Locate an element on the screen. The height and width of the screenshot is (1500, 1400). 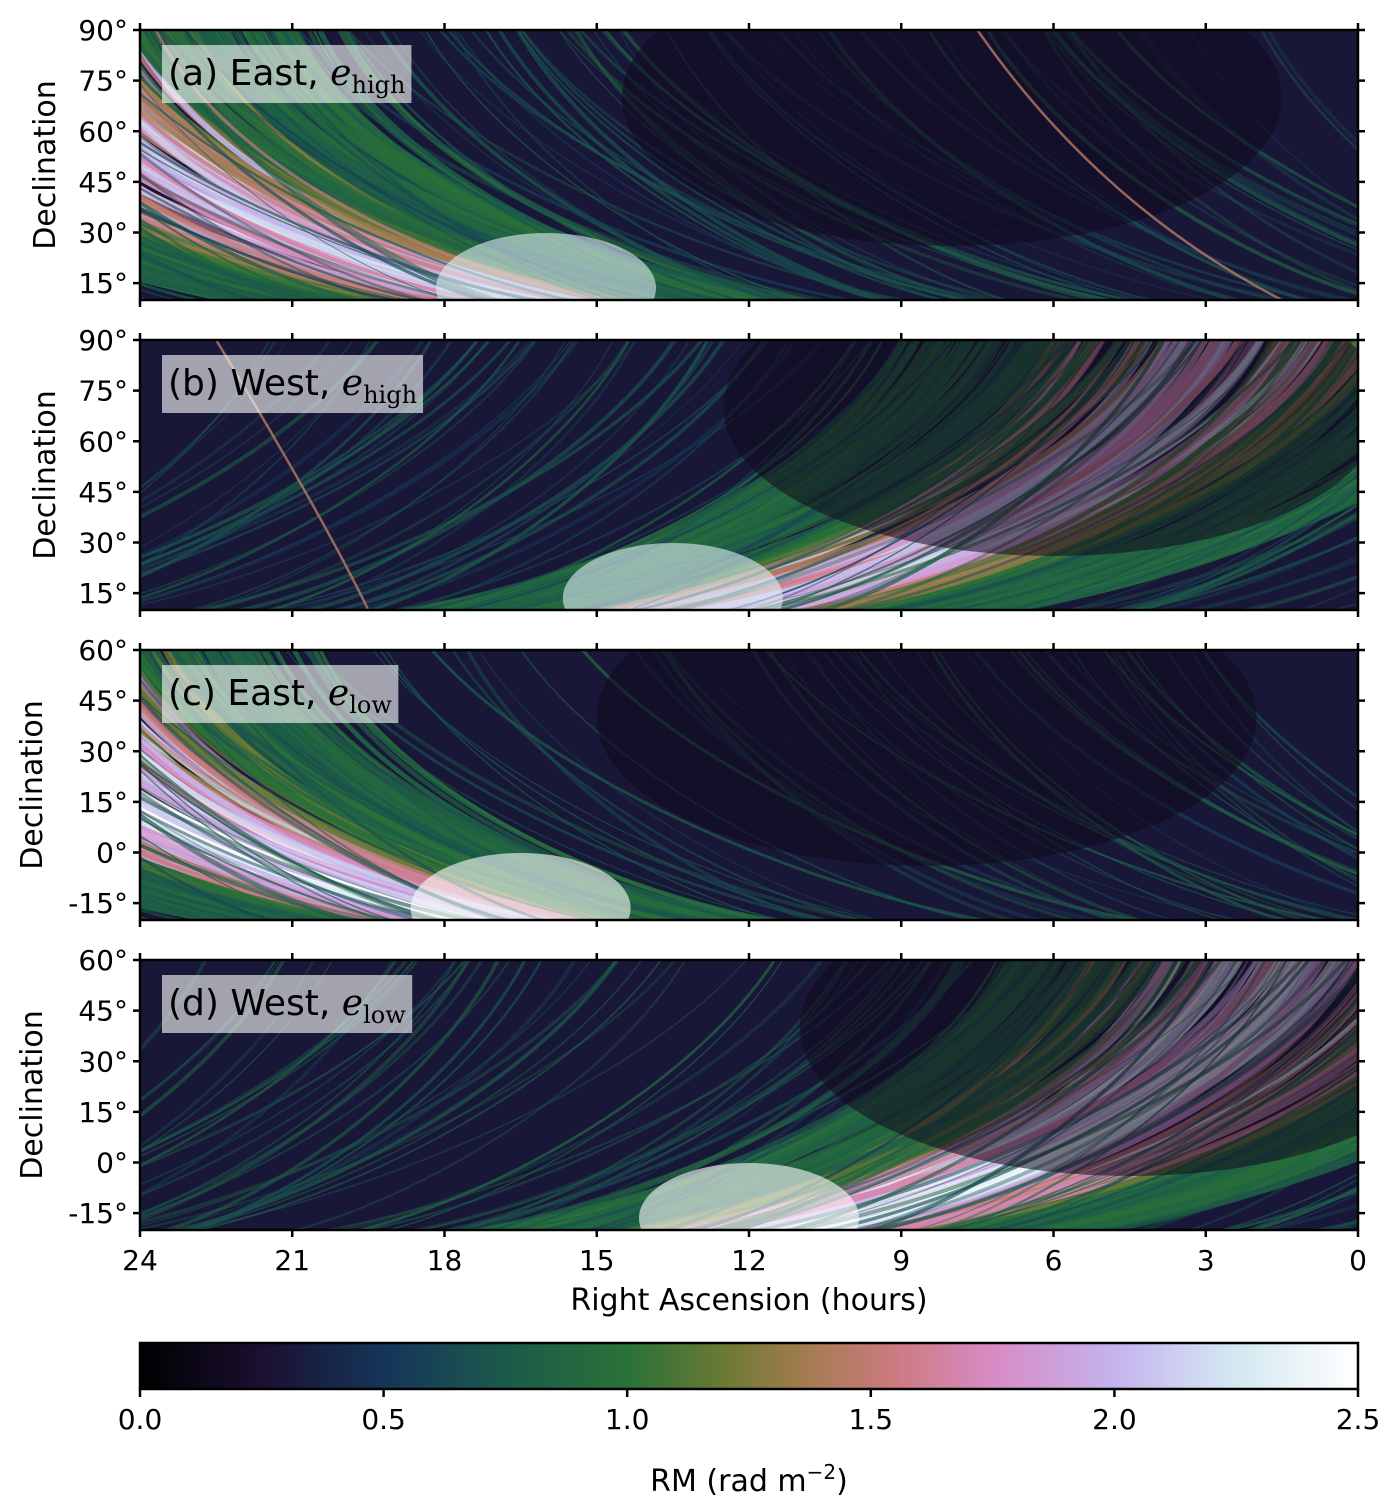
colorbar: 0.0 0.5 1.0 1.5 2.0 2.5 RM (rad m−2) is located at coordinates (749, 1420).